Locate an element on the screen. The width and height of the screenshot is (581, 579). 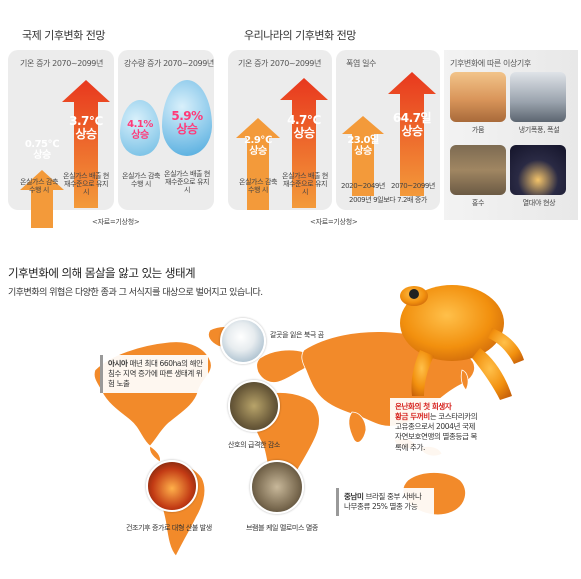
polar-bear-image is located at coordinates (243, 341).